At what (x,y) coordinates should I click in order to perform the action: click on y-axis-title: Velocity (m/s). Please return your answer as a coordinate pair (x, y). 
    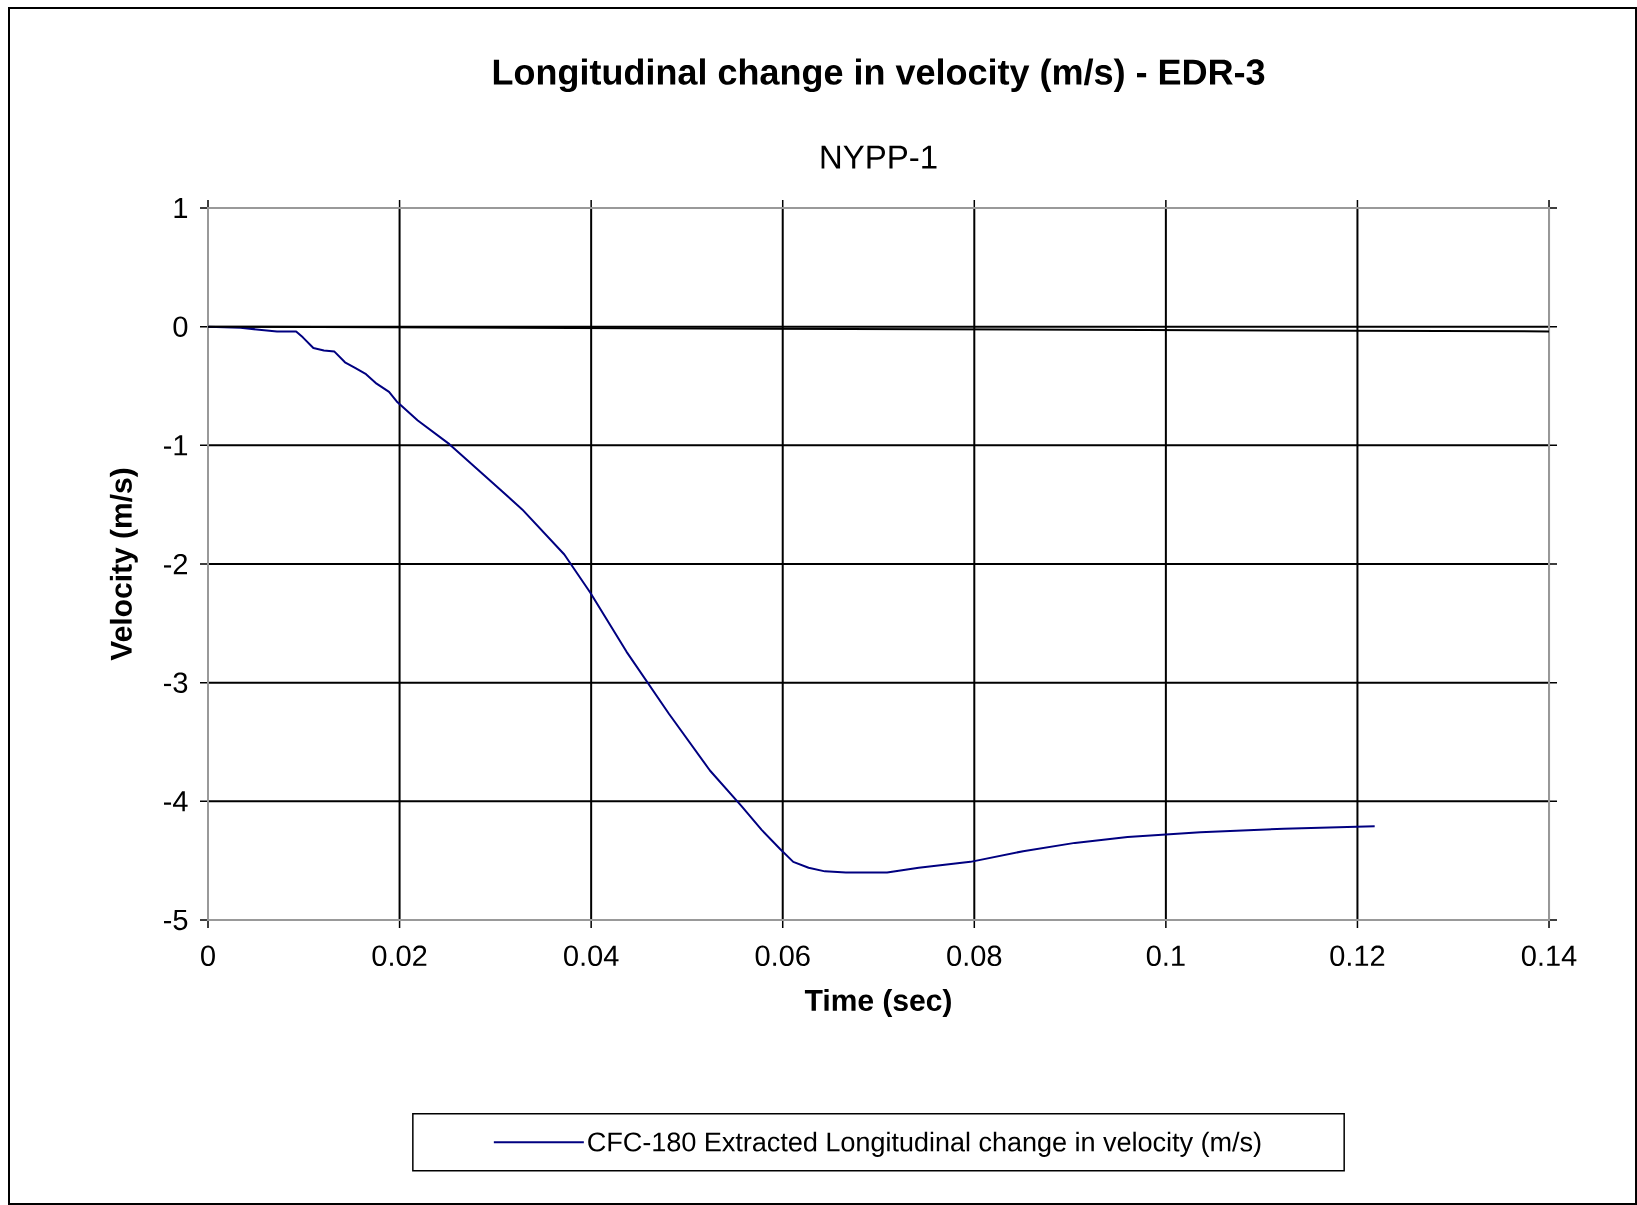
    Looking at the image, I should click on (123, 564).